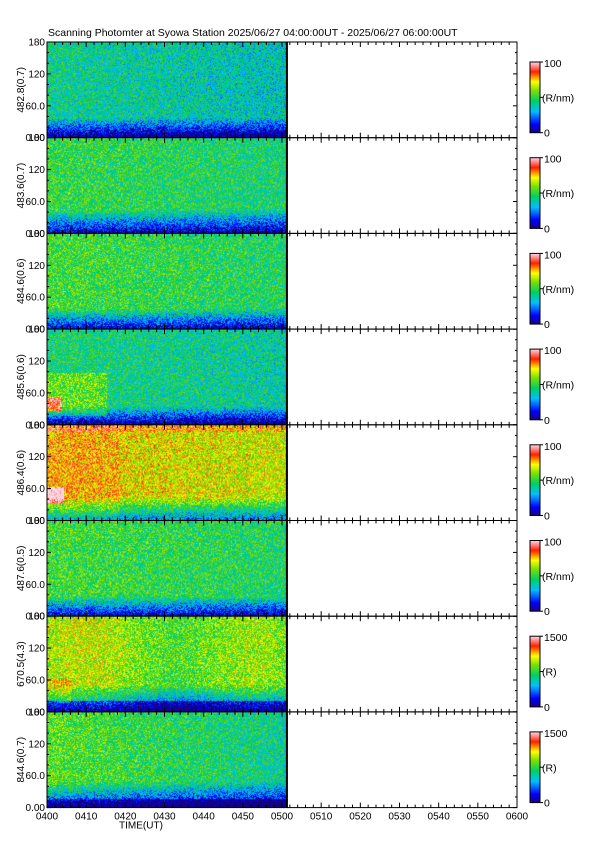 This screenshot has height=842, width=595. Describe the element at coordinates (141, 826) in the screenshot. I see `x-axis-label: TIME(UT)` at that location.